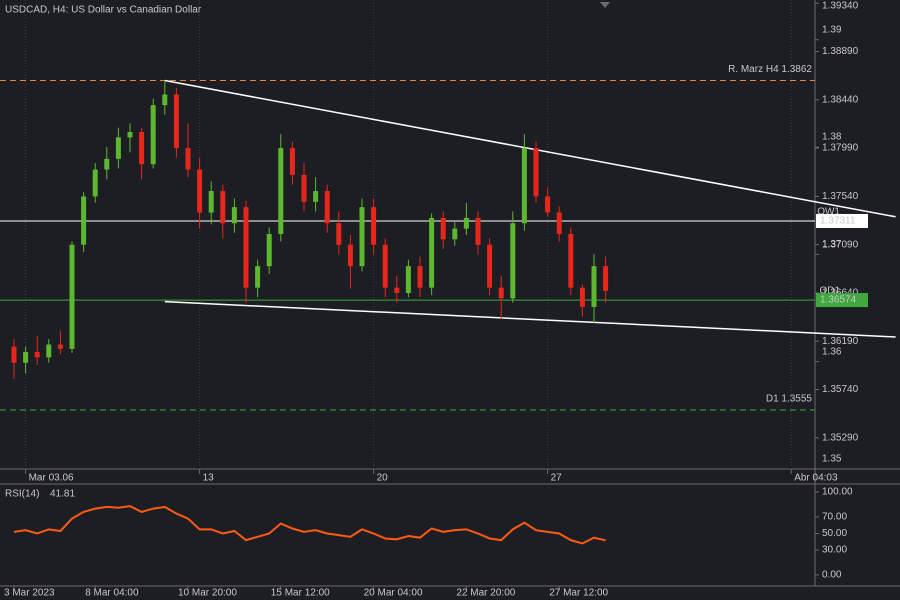  I want to click on y-tick-label: 1.36190, so click(840, 341).